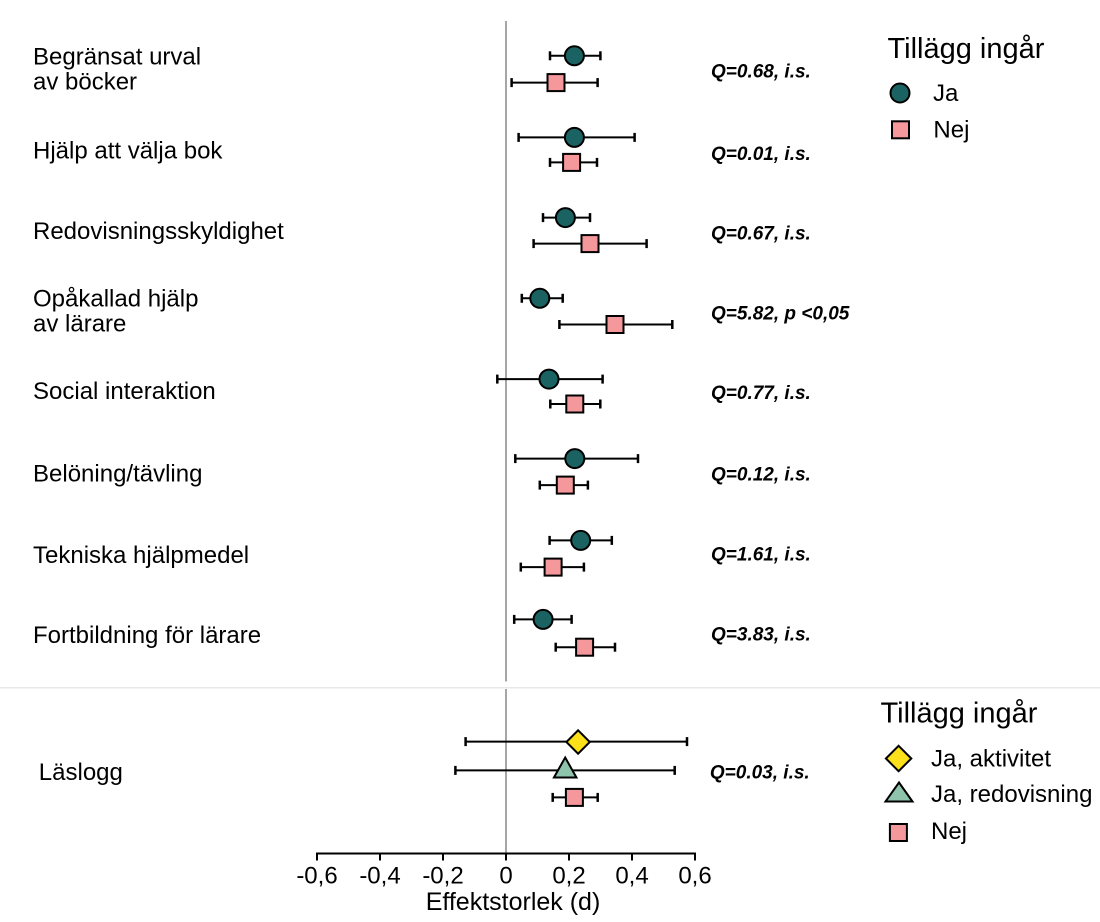 This screenshot has height=922, width=1100. I want to click on svg-text: Q=5.82, p <0,05, so click(780, 314).